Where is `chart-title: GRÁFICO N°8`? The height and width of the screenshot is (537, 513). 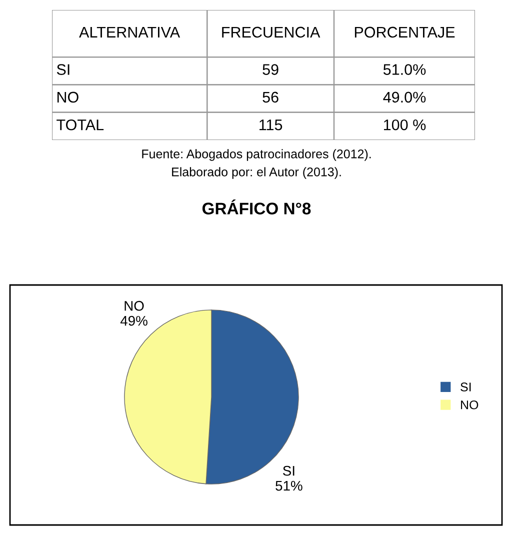 chart-title: GRÁFICO N°8 is located at coordinates (256, 207).